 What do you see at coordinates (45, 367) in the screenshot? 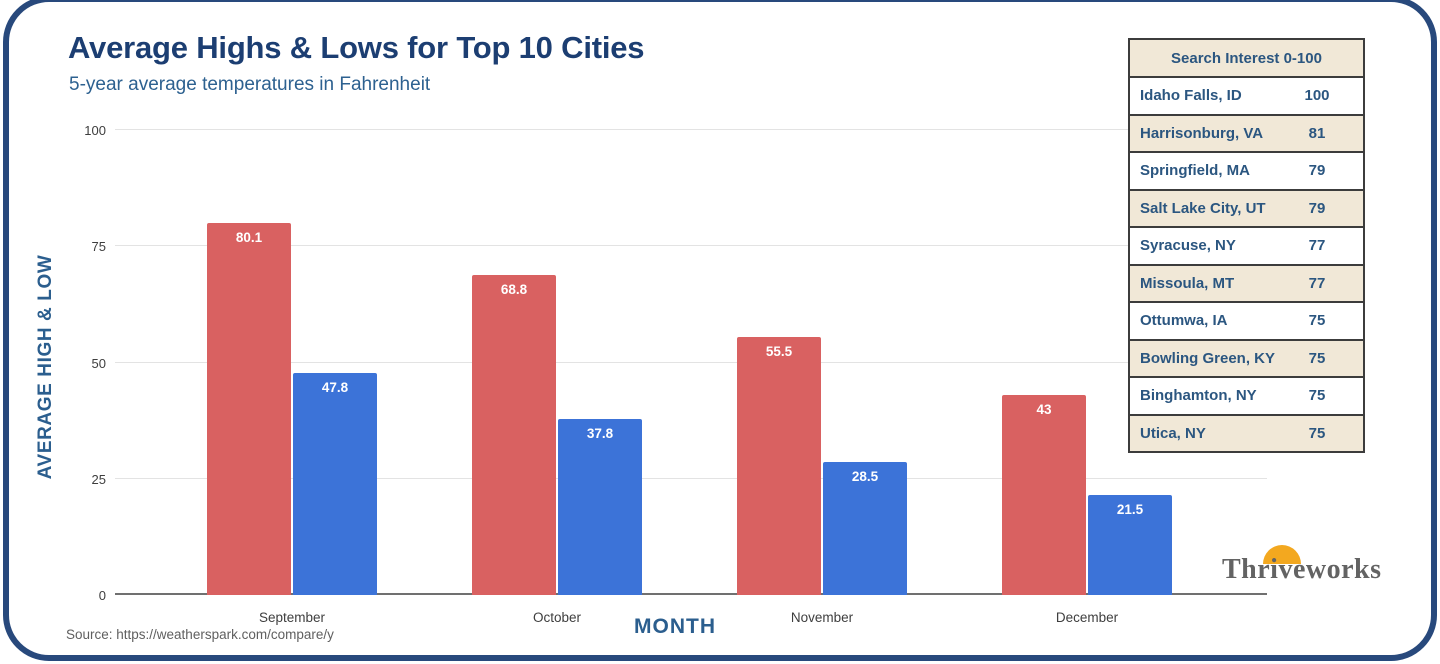
I see `y-axis-title: AVERAGE HIGH & LOW` at bounding box center [45, 367].